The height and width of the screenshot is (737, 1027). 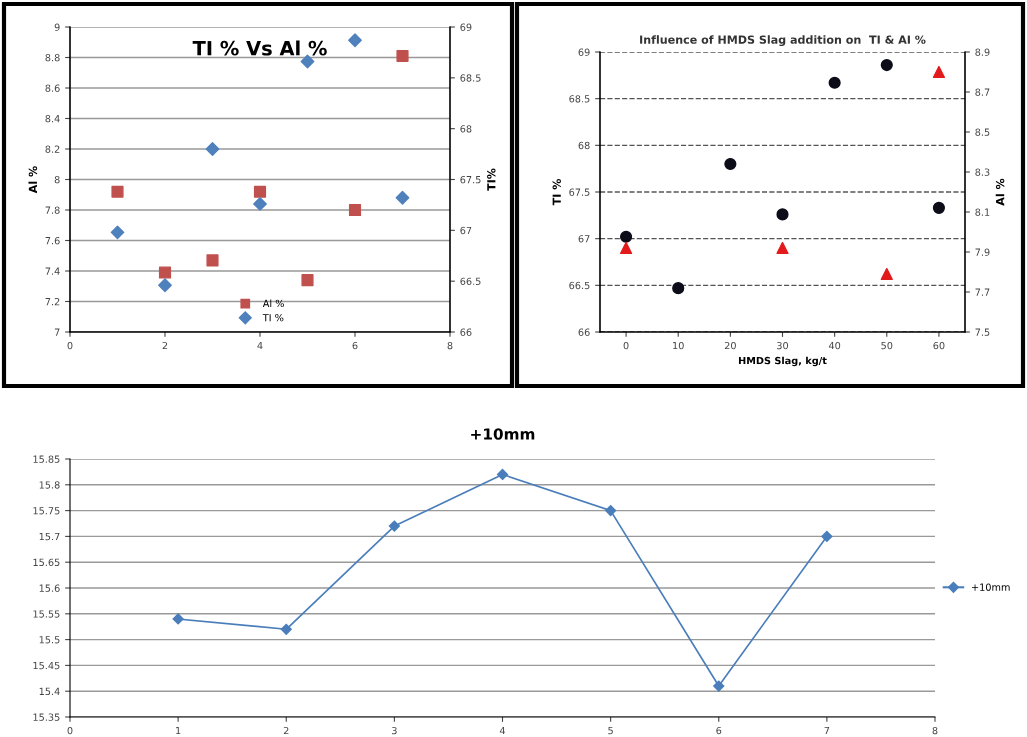 What do you see at coordinates (57, 27) in the screenshot?
I see `y-tick-label: 9` at bounding box center [57, 27].